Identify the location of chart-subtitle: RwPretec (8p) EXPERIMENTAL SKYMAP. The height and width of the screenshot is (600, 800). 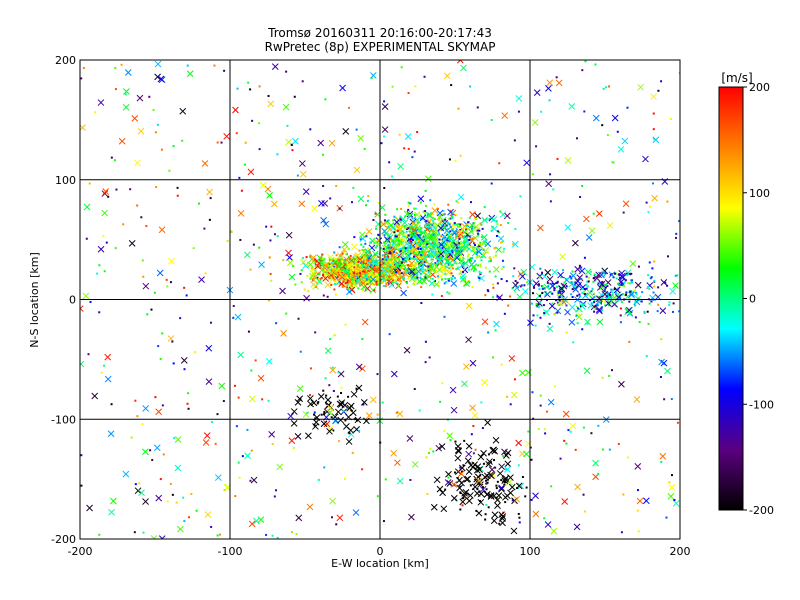
(380, 47).